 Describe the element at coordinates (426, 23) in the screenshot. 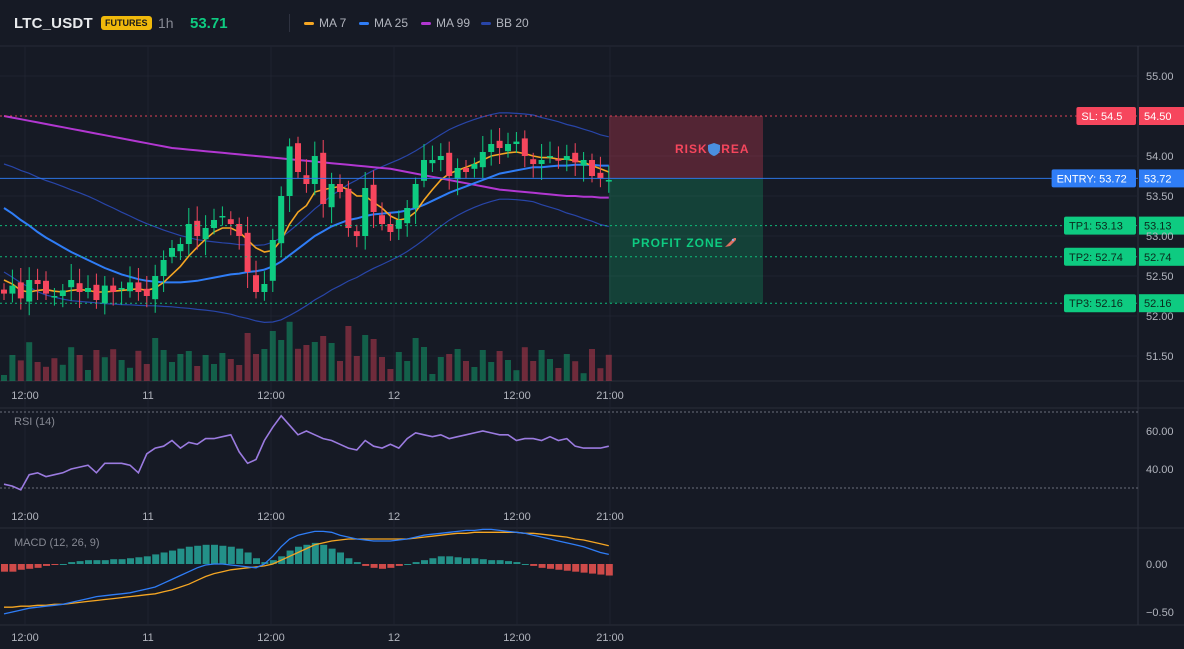

I see `ma99-swatch` at that location.